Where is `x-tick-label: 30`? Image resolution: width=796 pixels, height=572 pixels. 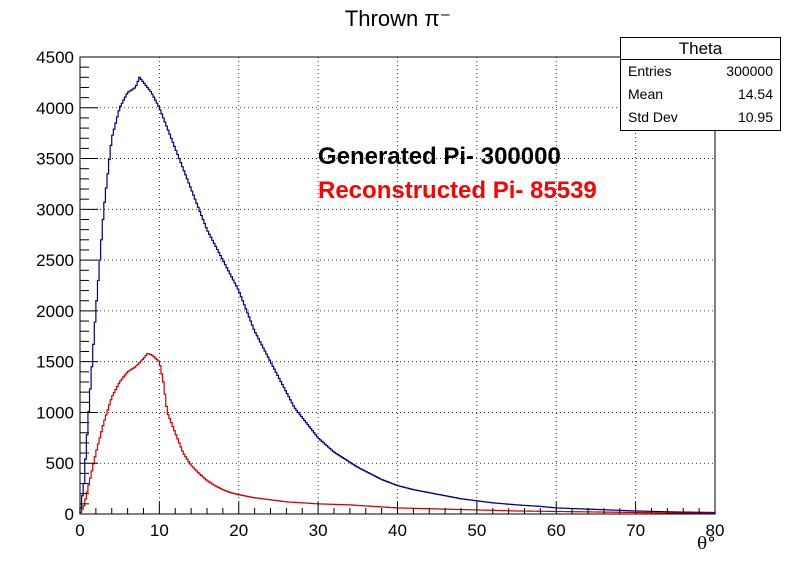
x-tick-label: 30 is located at coordinates (318, 530).